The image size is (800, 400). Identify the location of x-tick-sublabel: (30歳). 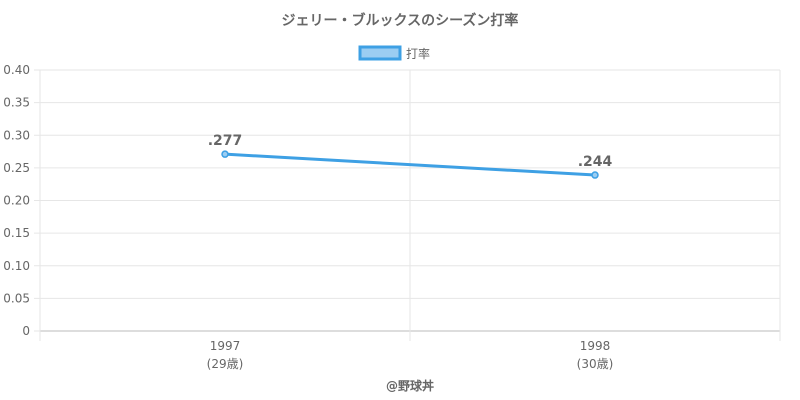
(595, 364).